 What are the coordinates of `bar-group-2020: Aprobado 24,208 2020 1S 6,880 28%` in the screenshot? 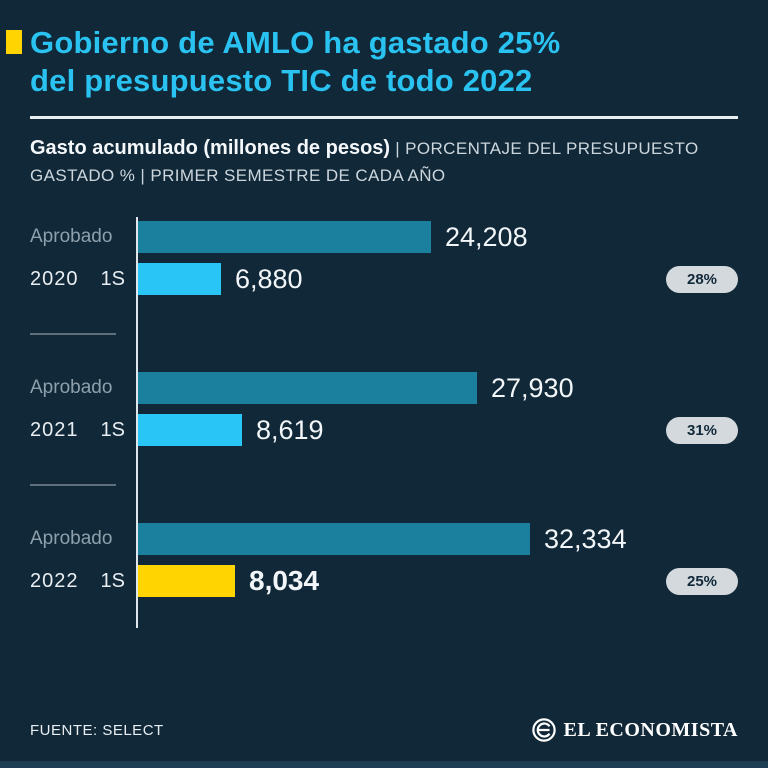 It's located at (384, 258).